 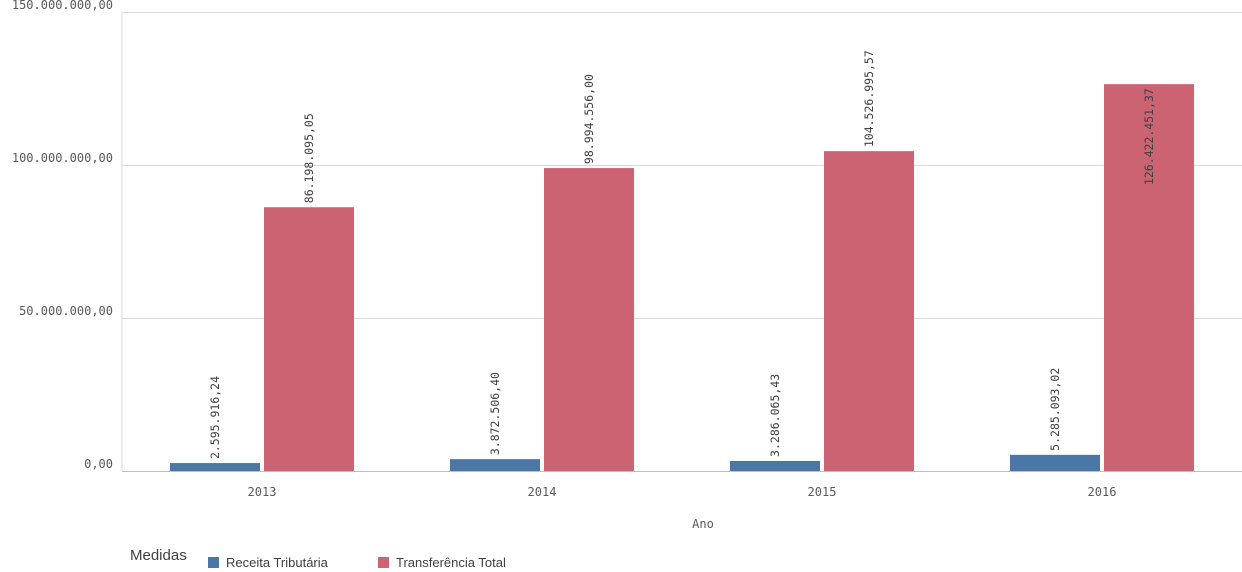 I want to click on x-axis-title: Ano, so click(x=703, y=524).